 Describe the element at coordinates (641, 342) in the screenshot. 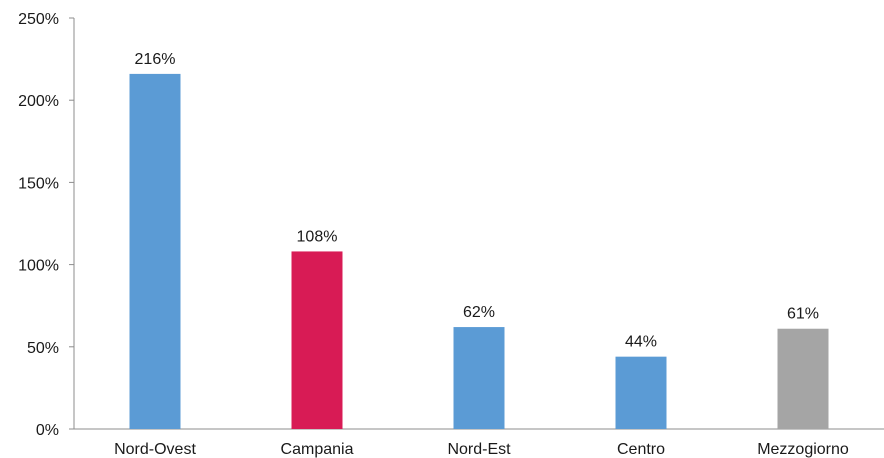

I see `data-label: 44%` at that location.